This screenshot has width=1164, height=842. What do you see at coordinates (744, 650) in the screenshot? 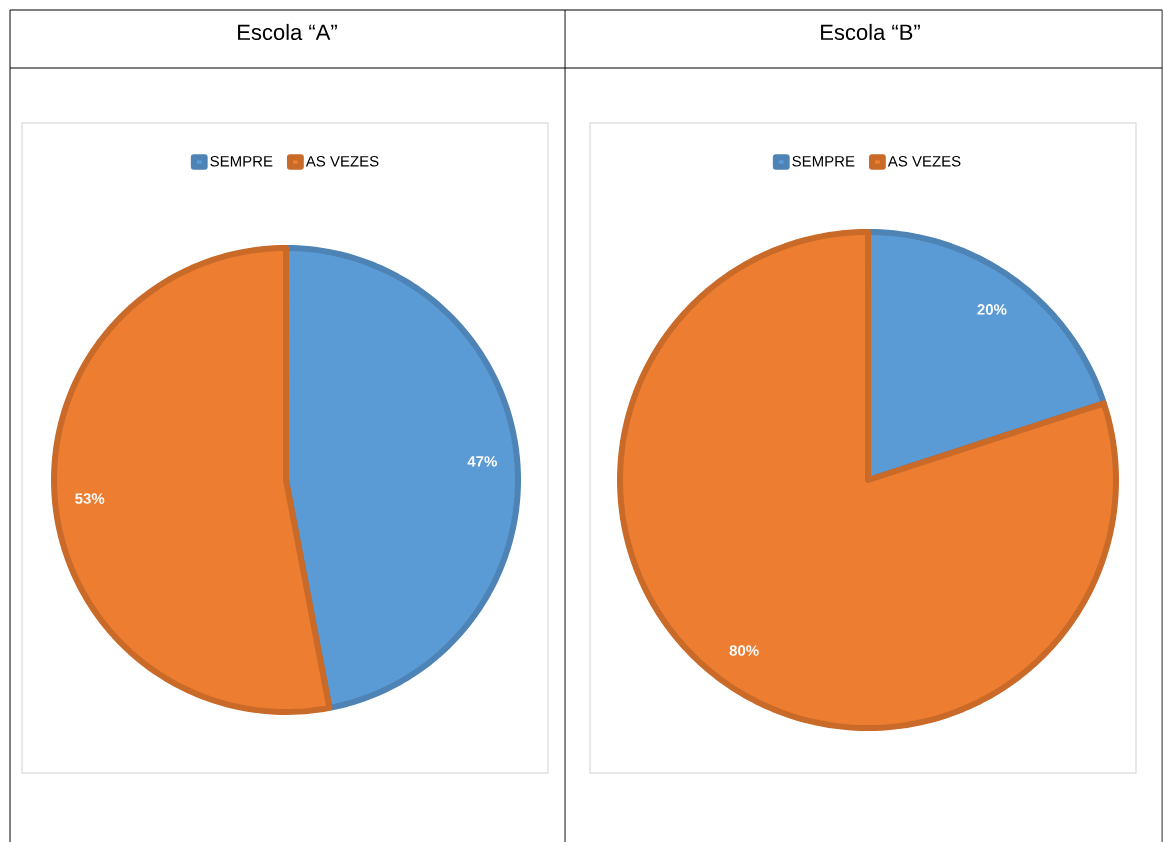
I see `data-label: 80%` at bounding box center [744, 650].